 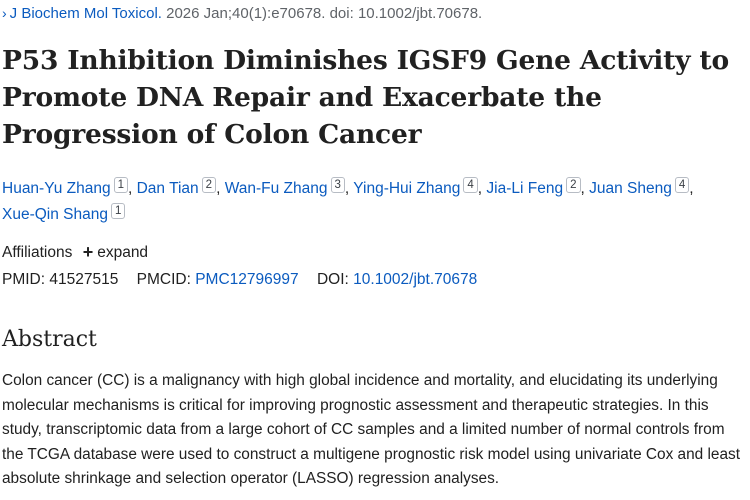 I want to click on author-item: Xue-Qin Shang 1, so click(x=64, y=213).